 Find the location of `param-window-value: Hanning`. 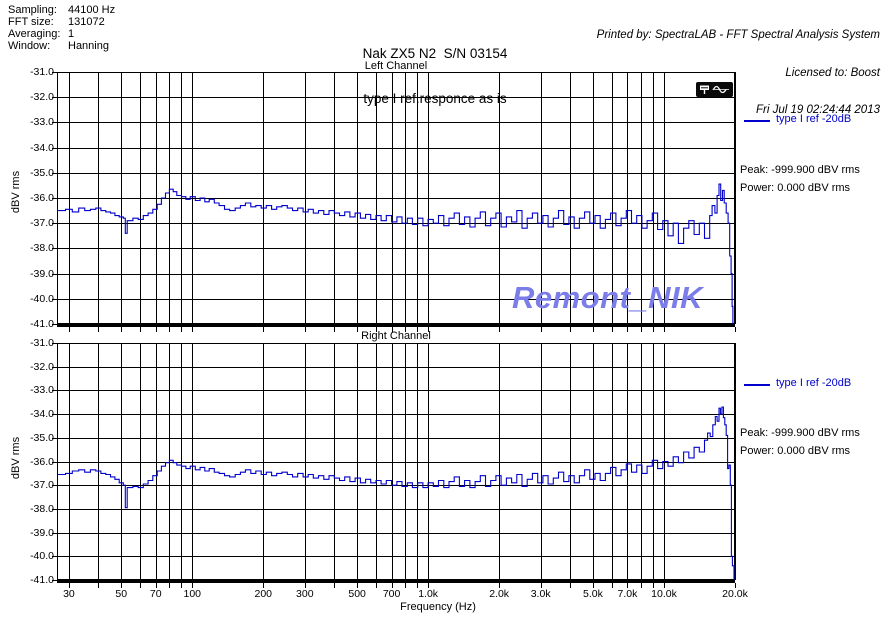

param-window-value: Hanning is located at coordinates (88, 46).